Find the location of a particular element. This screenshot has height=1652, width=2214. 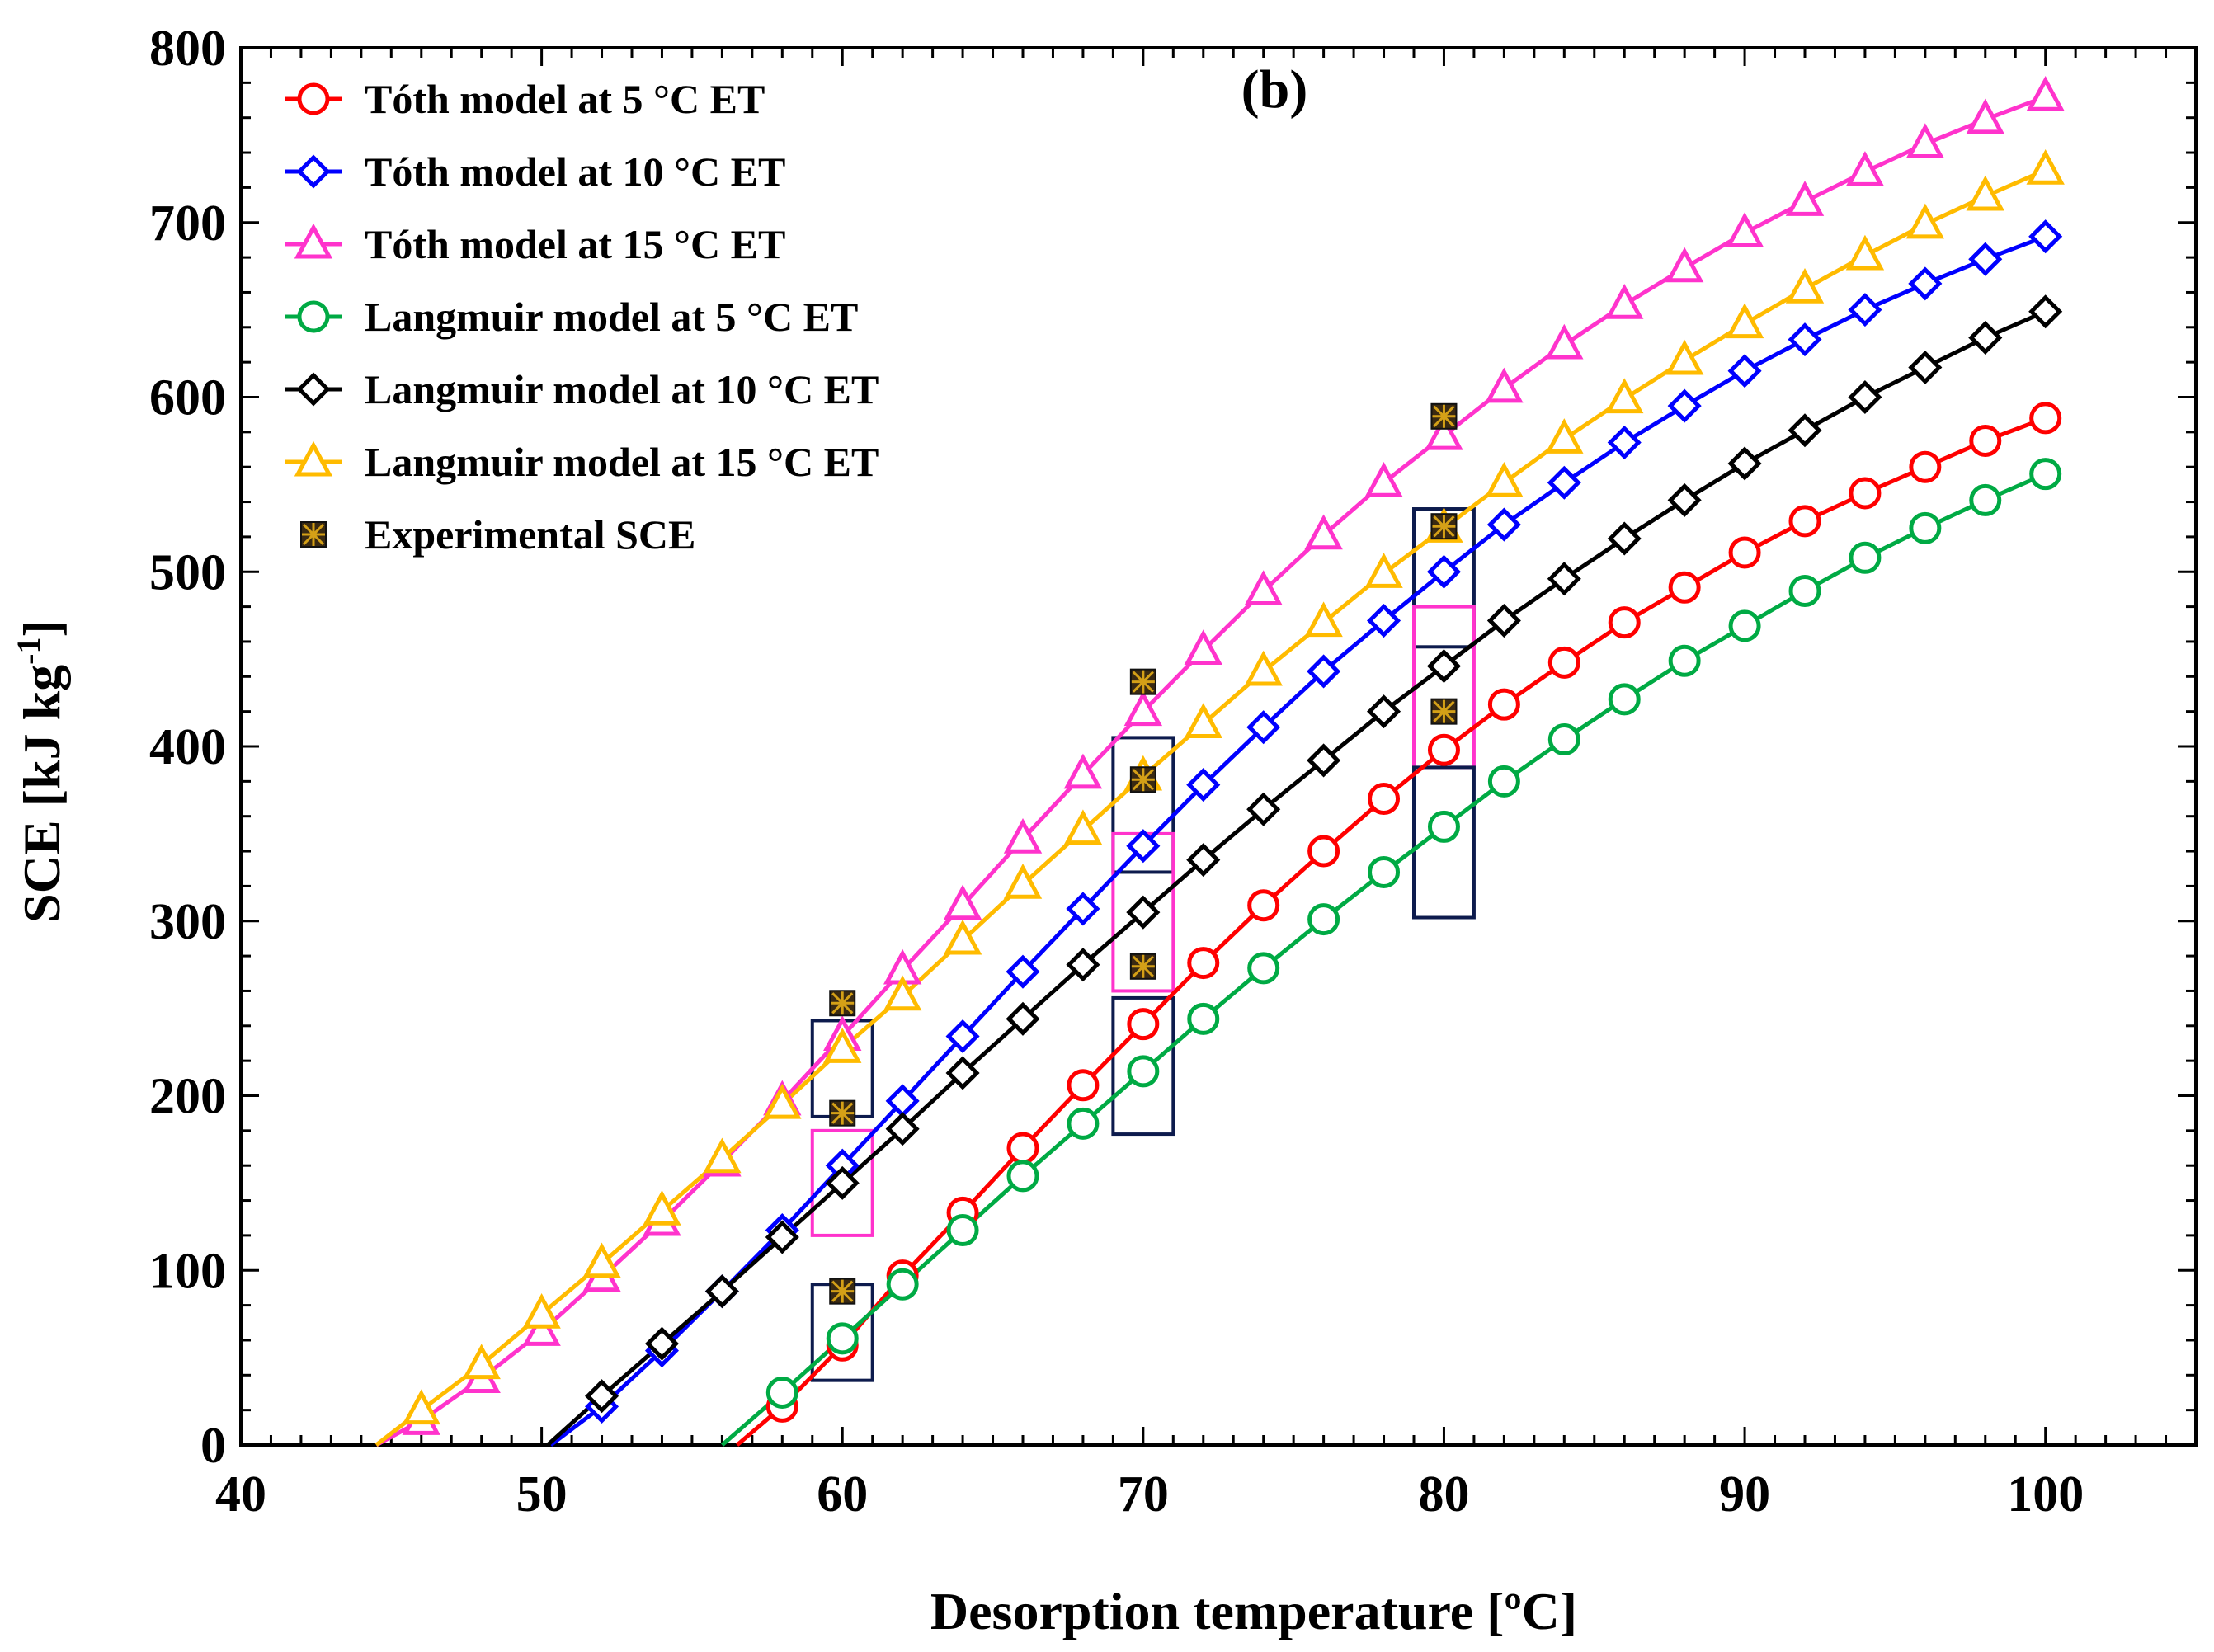

y-tick-label: 0 is located at coordinates (213, 1446).